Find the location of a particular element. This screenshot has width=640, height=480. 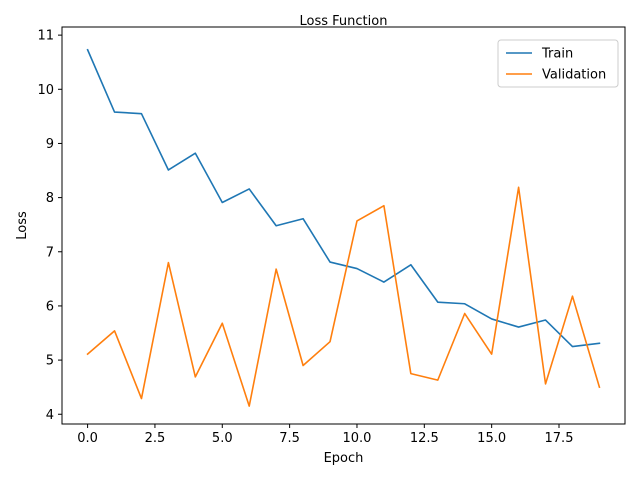

y-axis: 4 5 6 7 8 9 10 11 is located at coordinates (49, 226).